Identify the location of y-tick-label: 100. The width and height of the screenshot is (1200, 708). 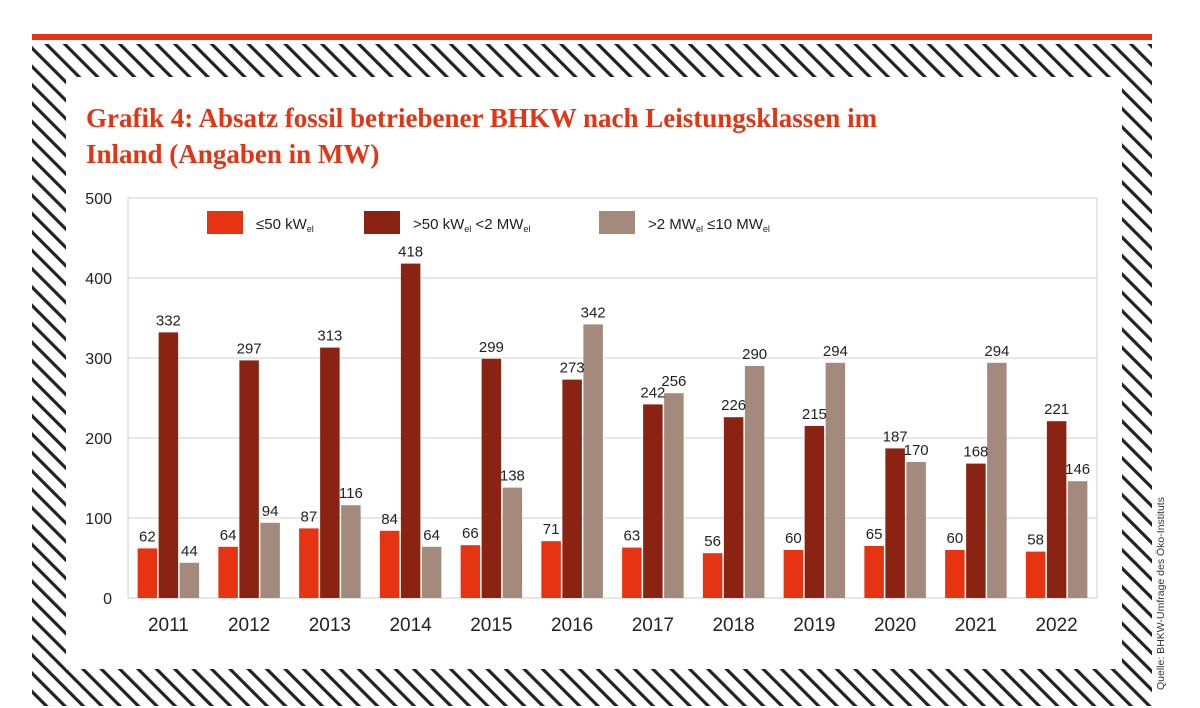
(98, 519).